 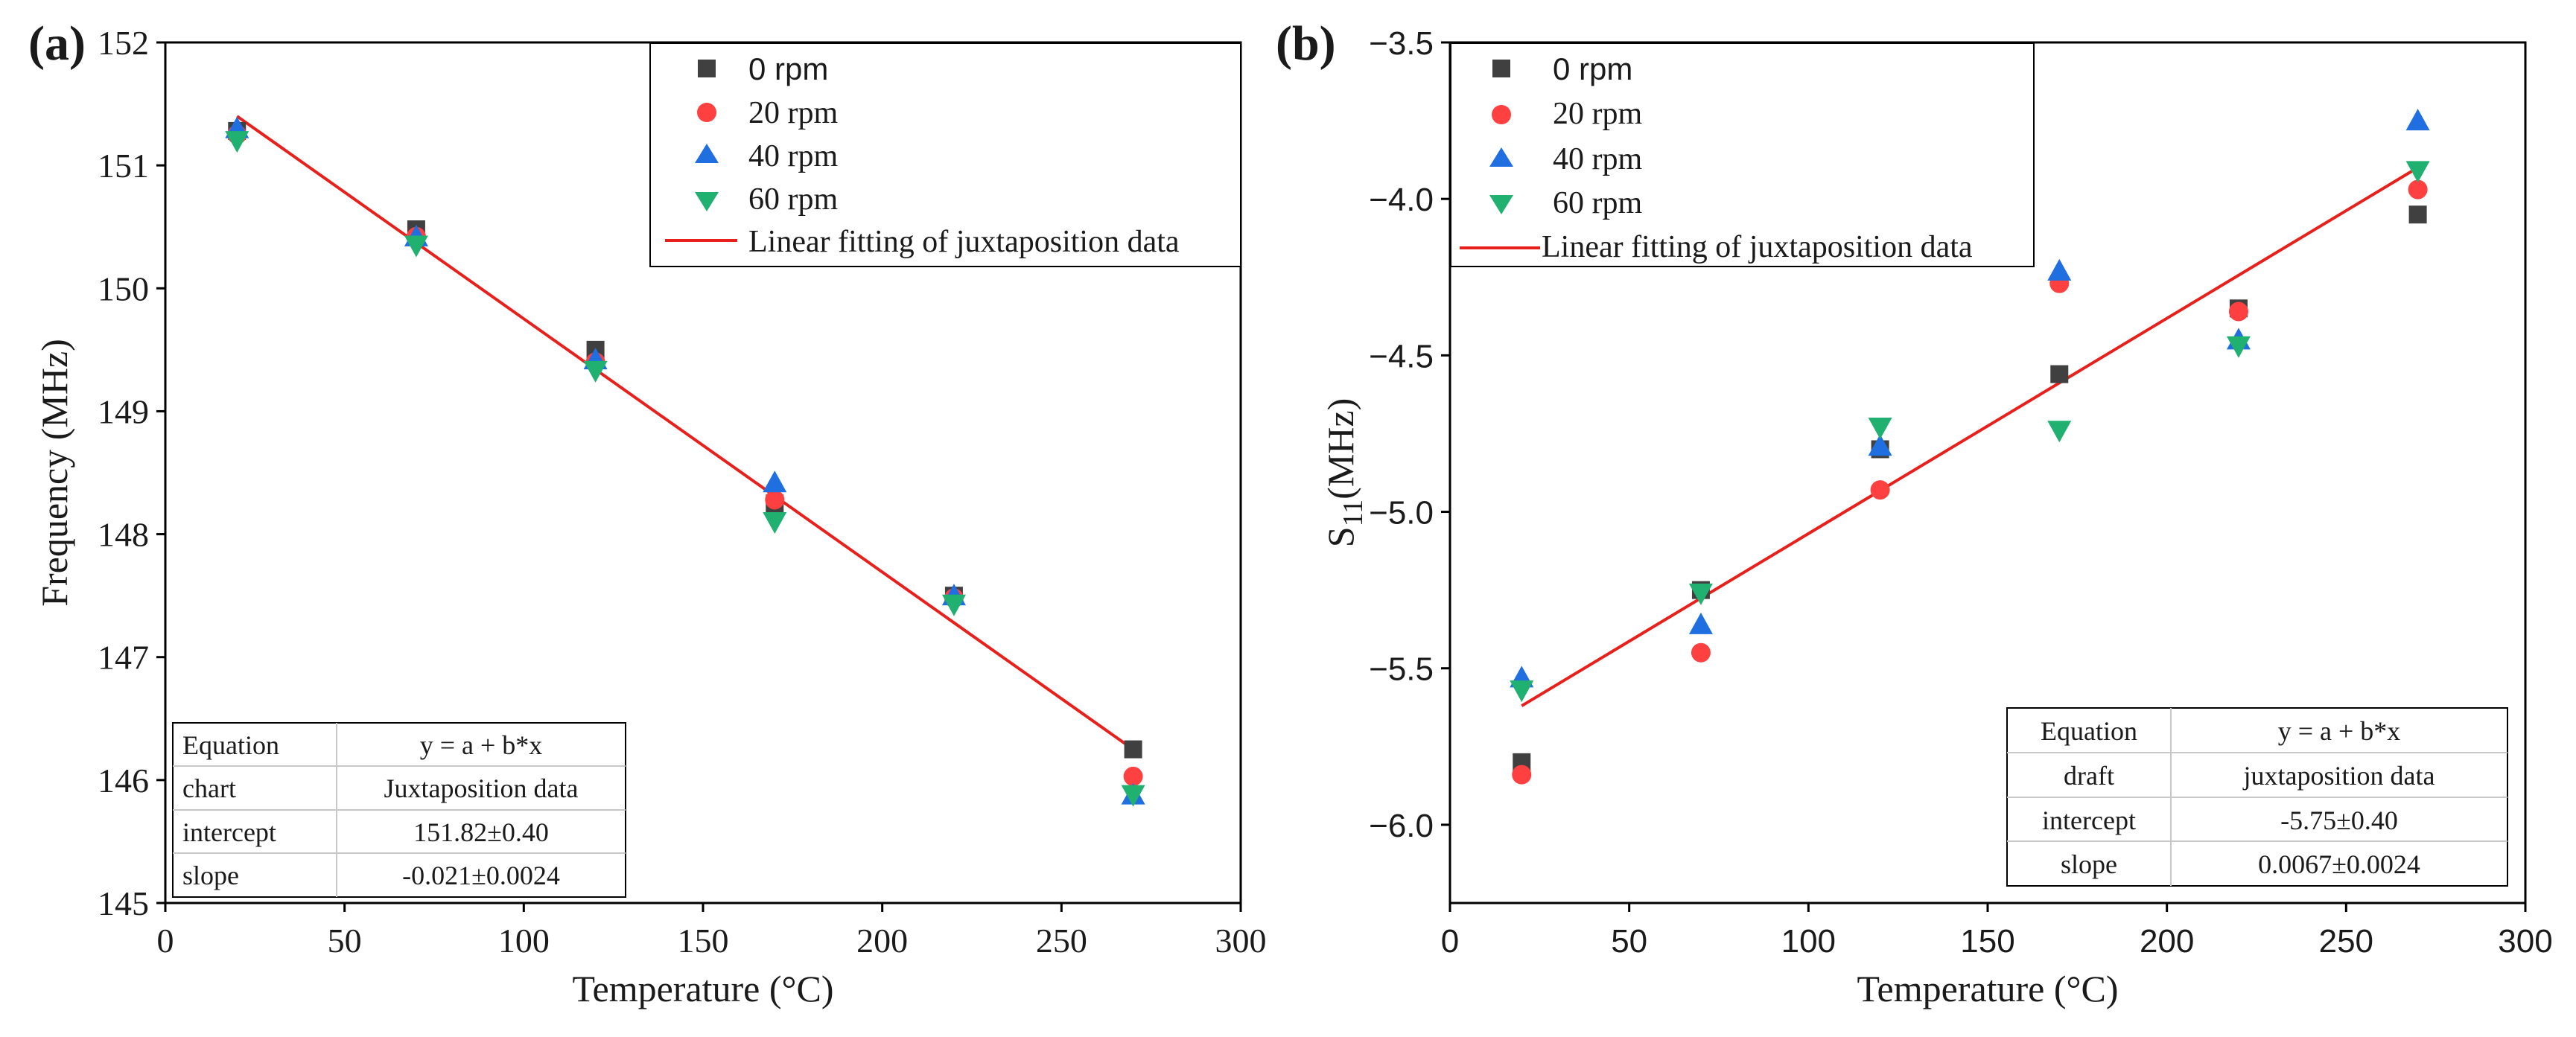 What do you see at coordinates (707, 153) in the screenshot?
I see `panel-a-legend-triangle-up-marker` at bounding box center [707, 153].